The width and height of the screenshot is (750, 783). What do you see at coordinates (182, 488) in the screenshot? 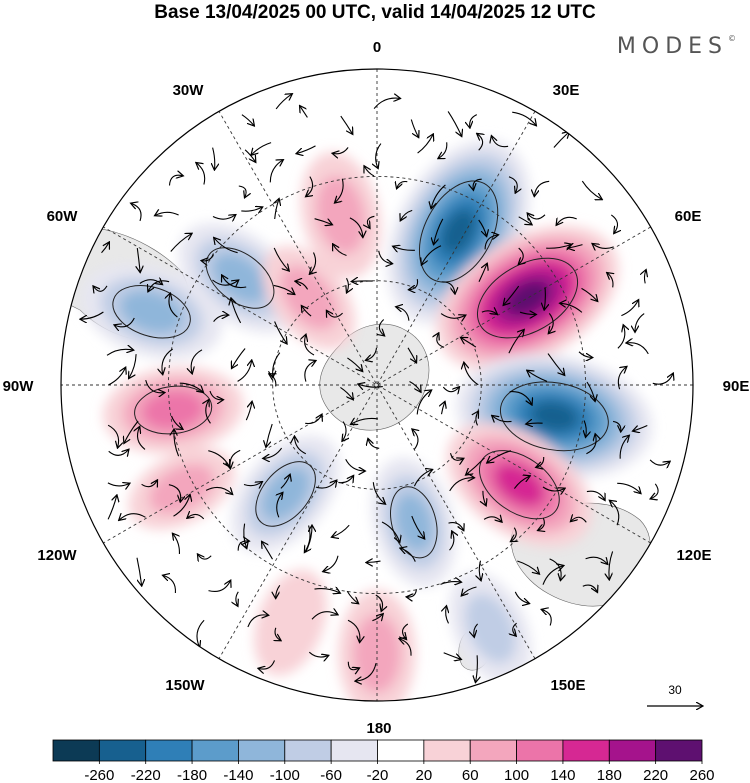
I see `positive-anomaly-shade` at bounding box center [182, 488].